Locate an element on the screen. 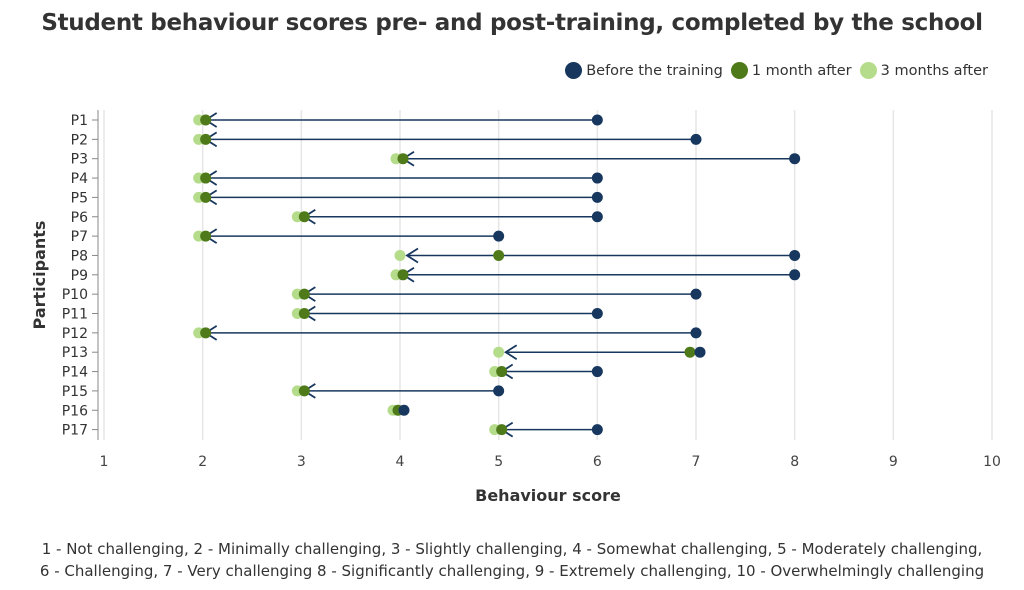 The height and width of the screenshot is (590, 1024). point-before-P17 is located at coordinates (597, 430).